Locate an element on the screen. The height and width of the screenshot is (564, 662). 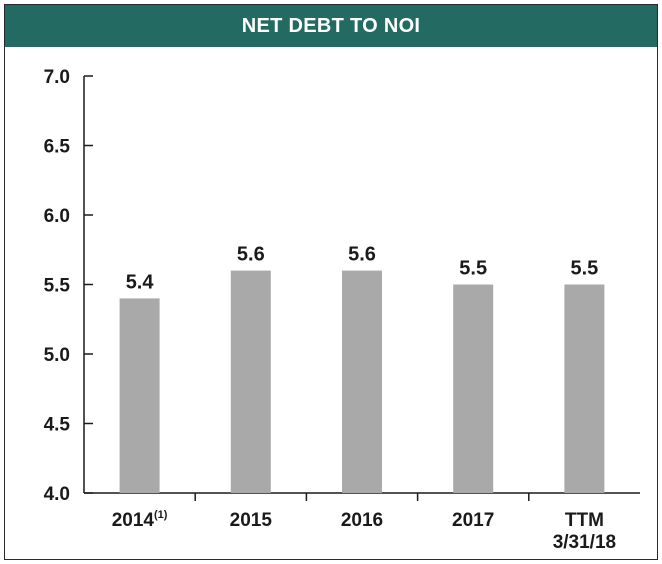
y-tick-label: 6.5 is located at coordinates (57, 147).